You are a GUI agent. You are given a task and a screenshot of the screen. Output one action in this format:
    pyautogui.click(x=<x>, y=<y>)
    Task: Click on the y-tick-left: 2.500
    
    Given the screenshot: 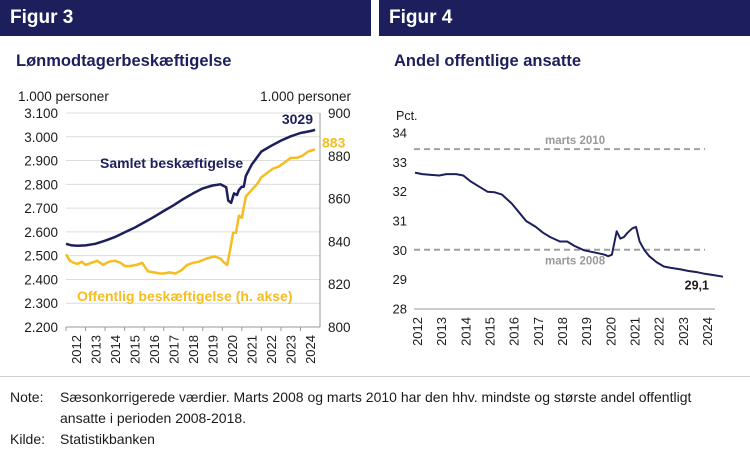 What is the action you would take?
    pyautogui.click(x=41, y=256)
    